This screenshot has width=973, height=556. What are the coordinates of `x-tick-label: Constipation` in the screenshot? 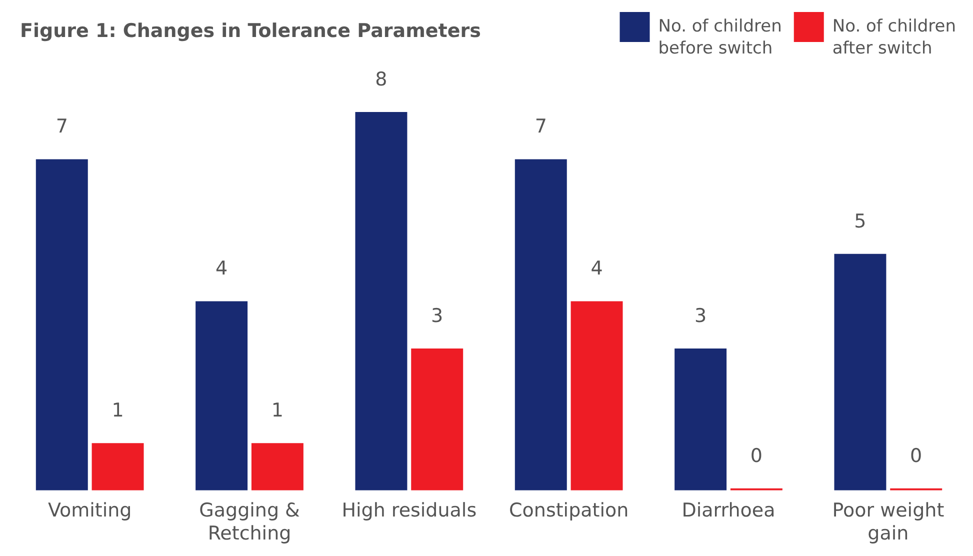 It's located at (568, 511).